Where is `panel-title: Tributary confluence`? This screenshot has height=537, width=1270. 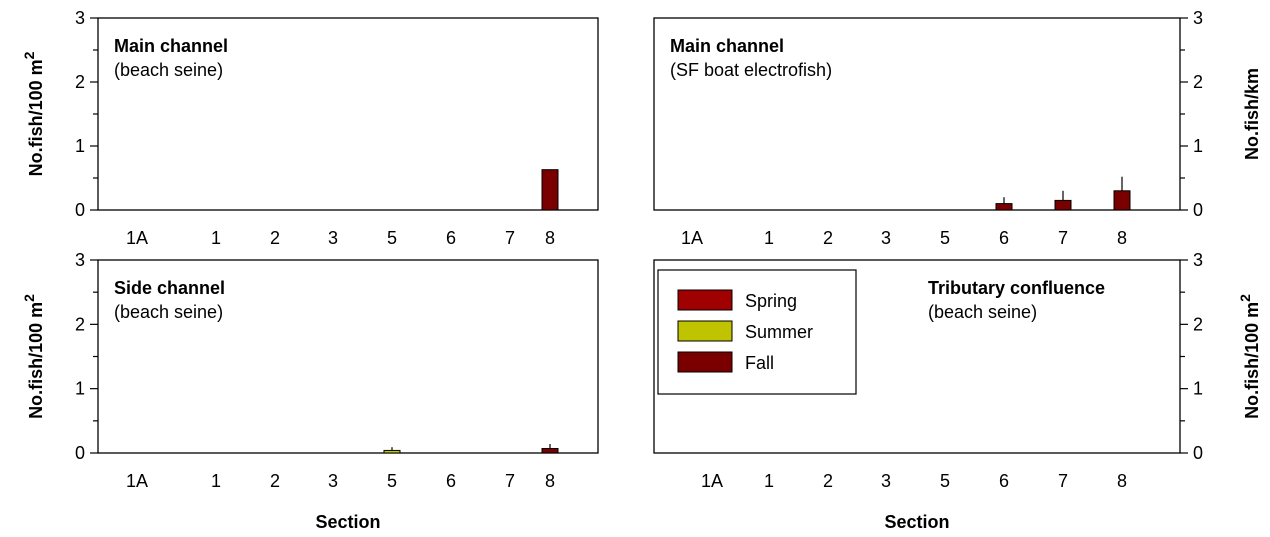
panel-title: Tributary confluence is located at coordinates (1016, 288).